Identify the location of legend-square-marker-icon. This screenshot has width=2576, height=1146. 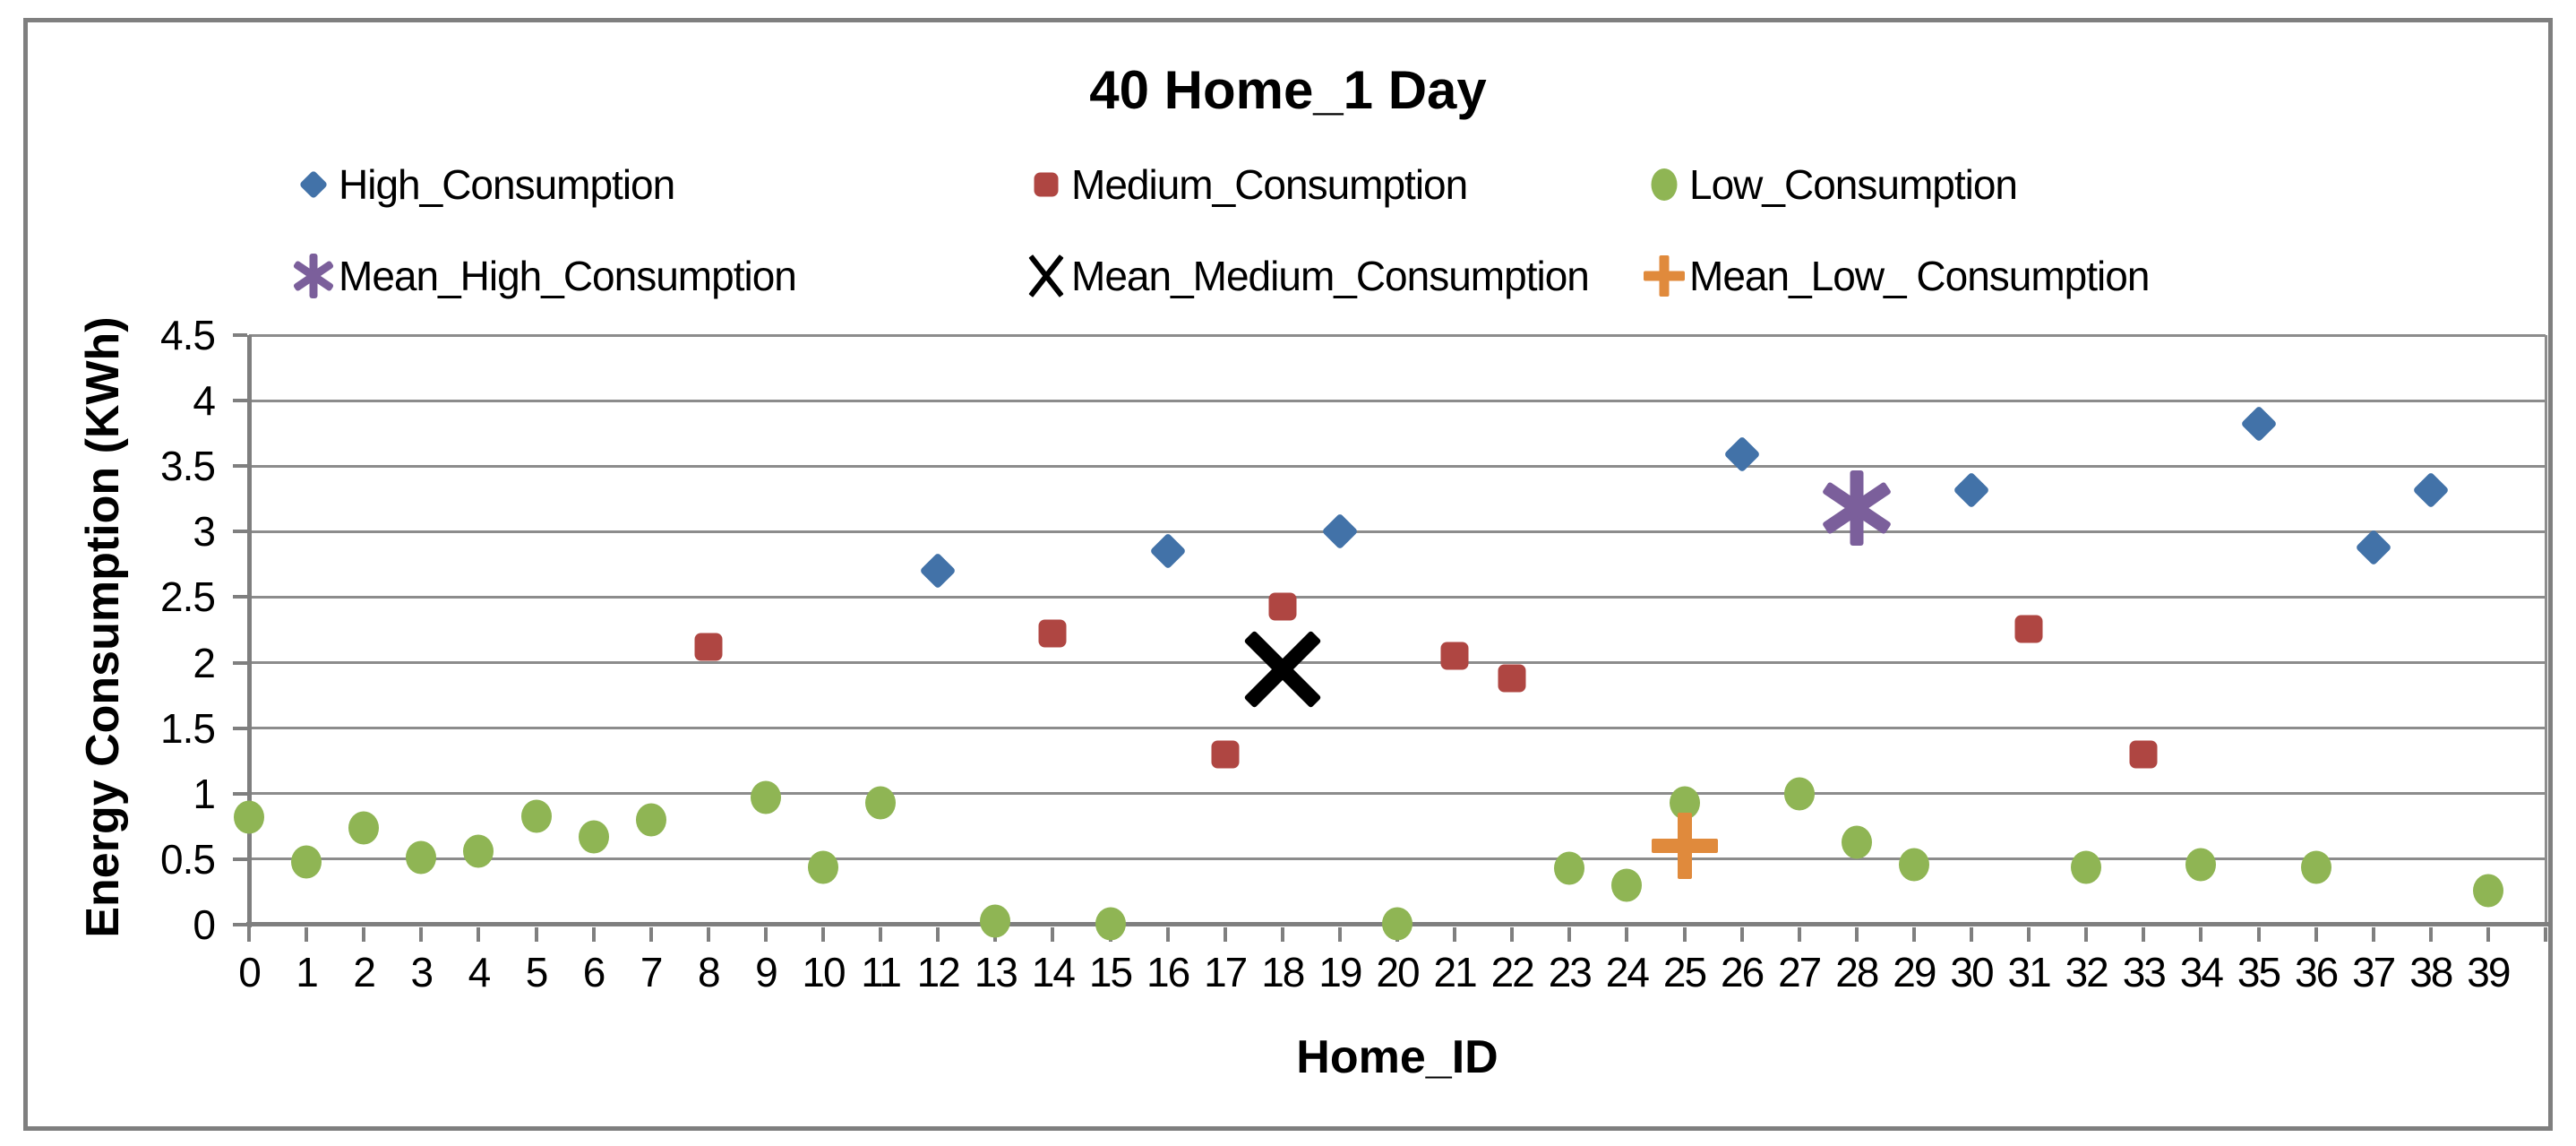
(1046, 184).